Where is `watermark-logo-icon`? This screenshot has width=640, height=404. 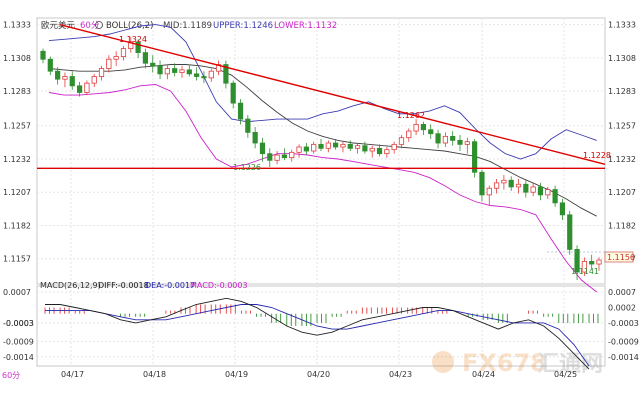 watermark-logo-icon is located at coordinates (443, 362).